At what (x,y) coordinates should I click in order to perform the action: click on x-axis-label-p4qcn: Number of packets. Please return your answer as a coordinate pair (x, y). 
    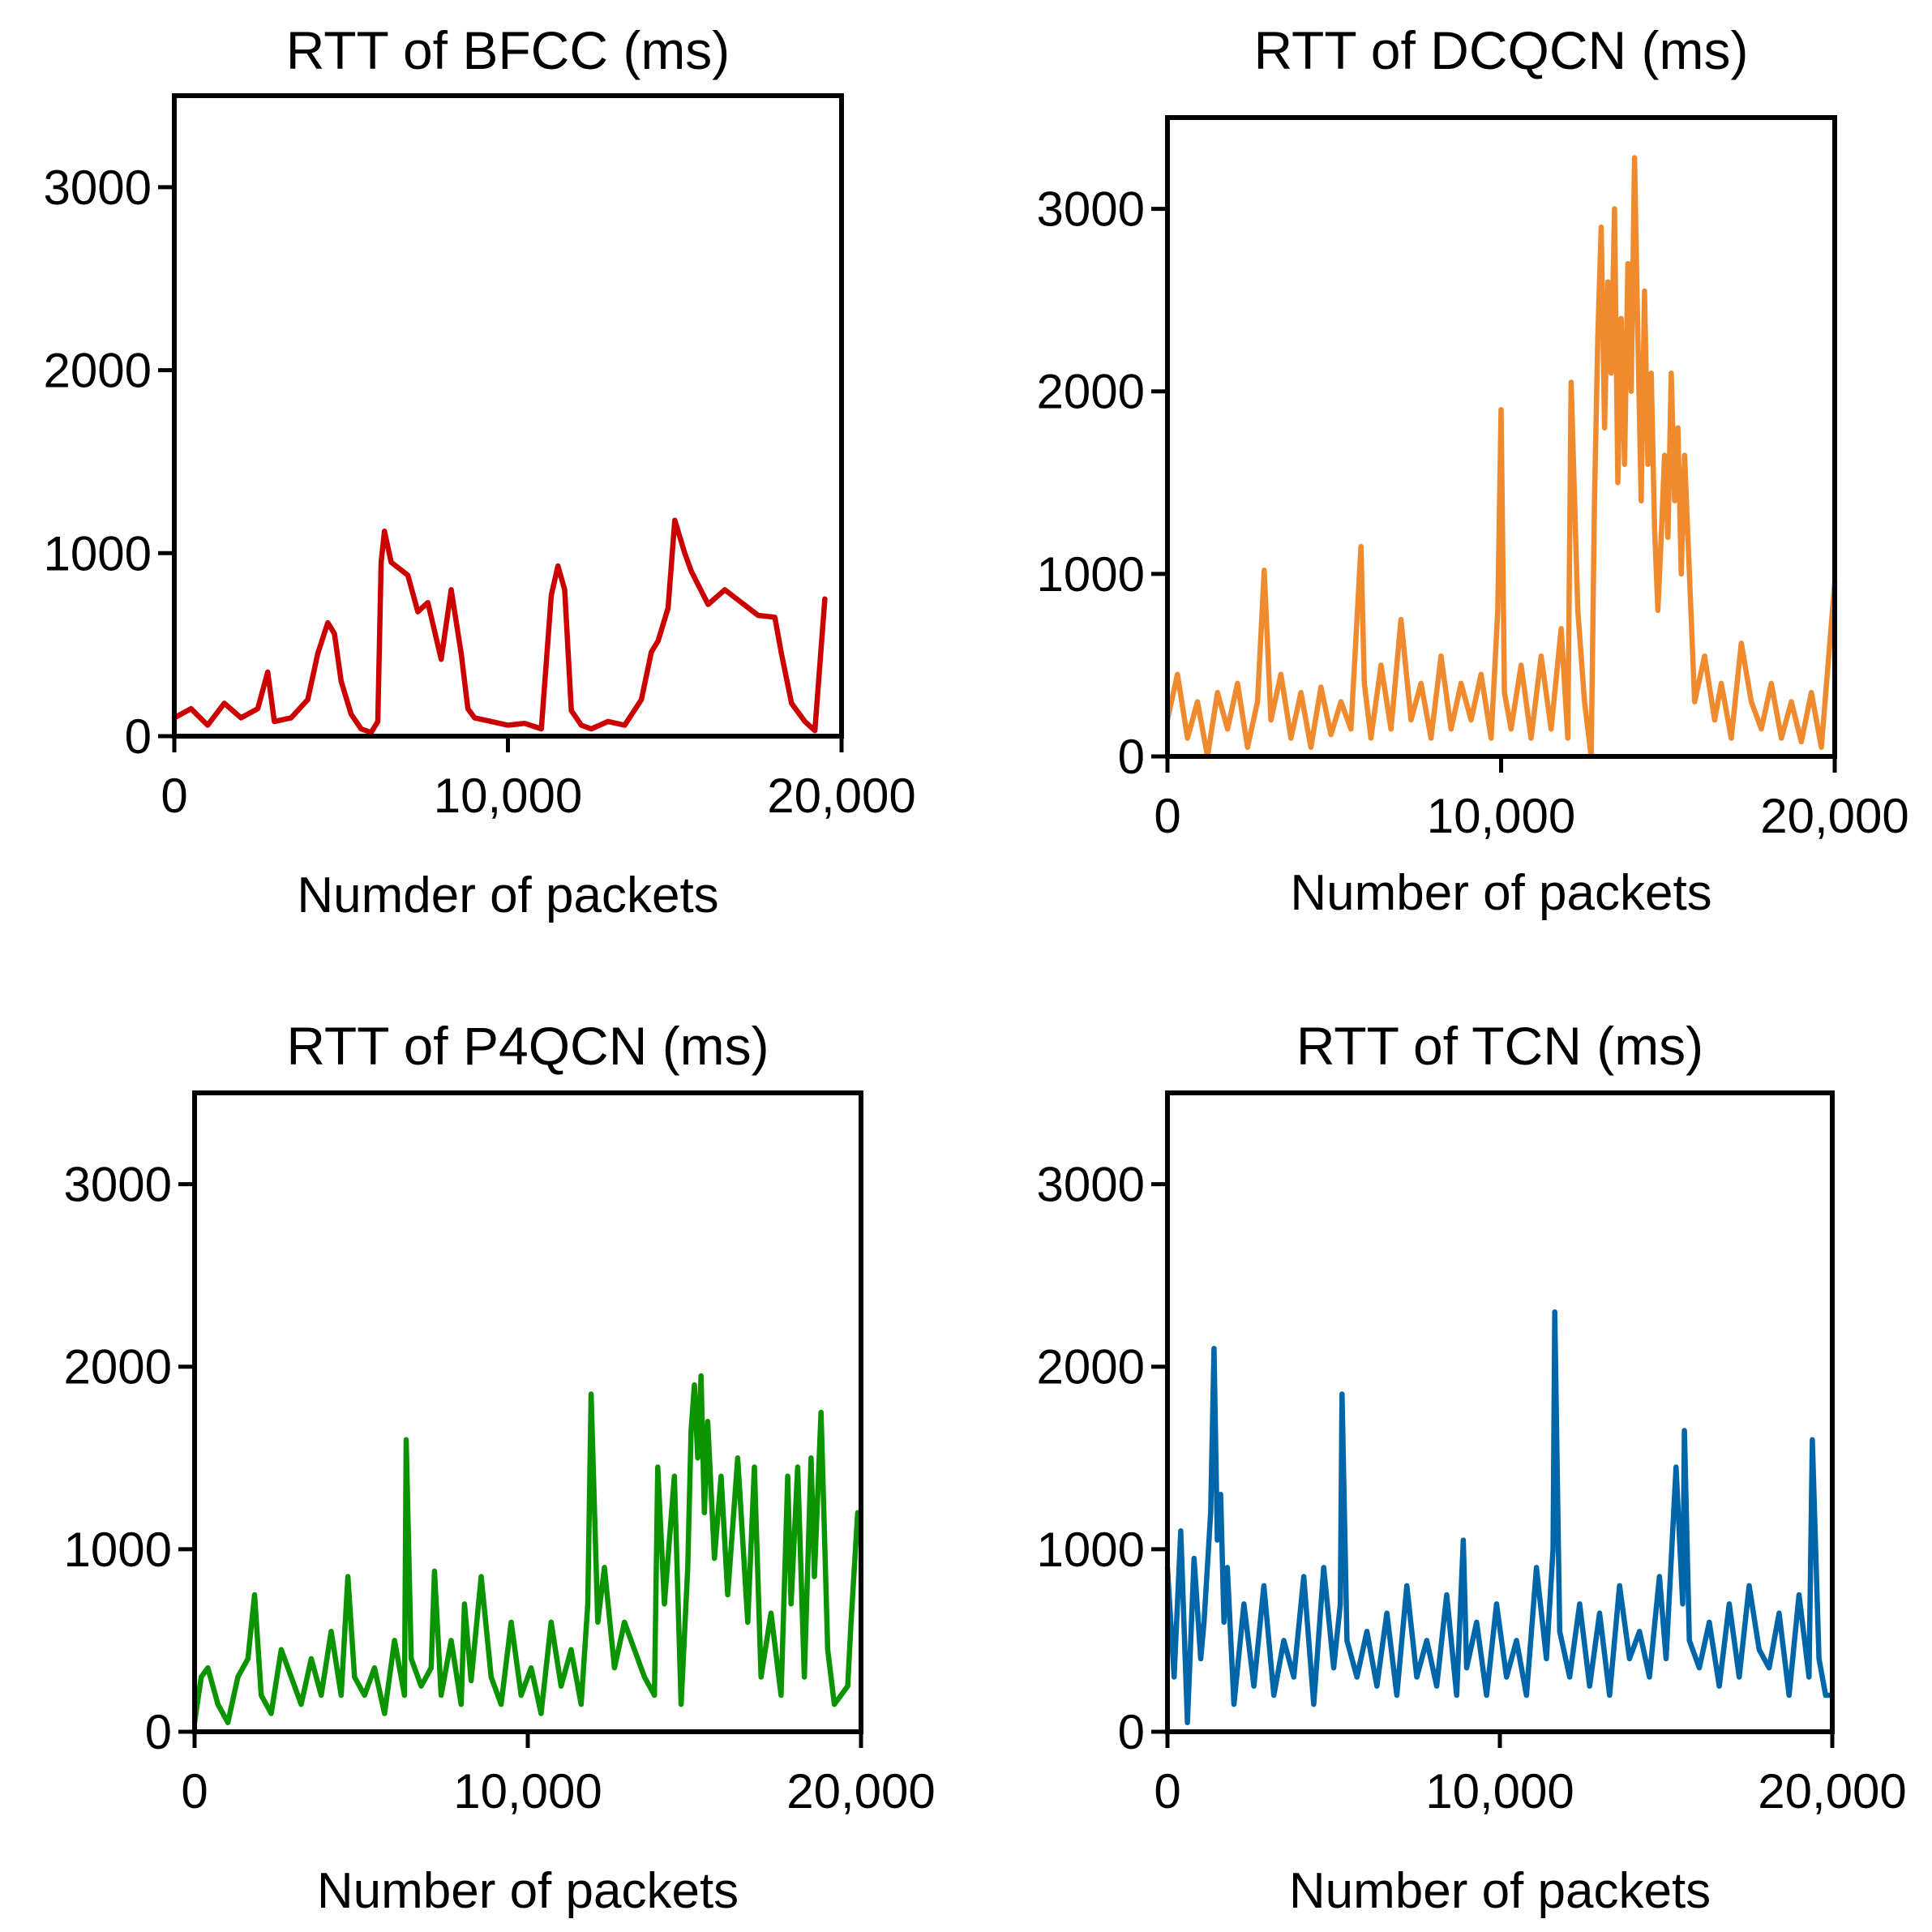
    Looking at the image, I should click on (528, 1891).